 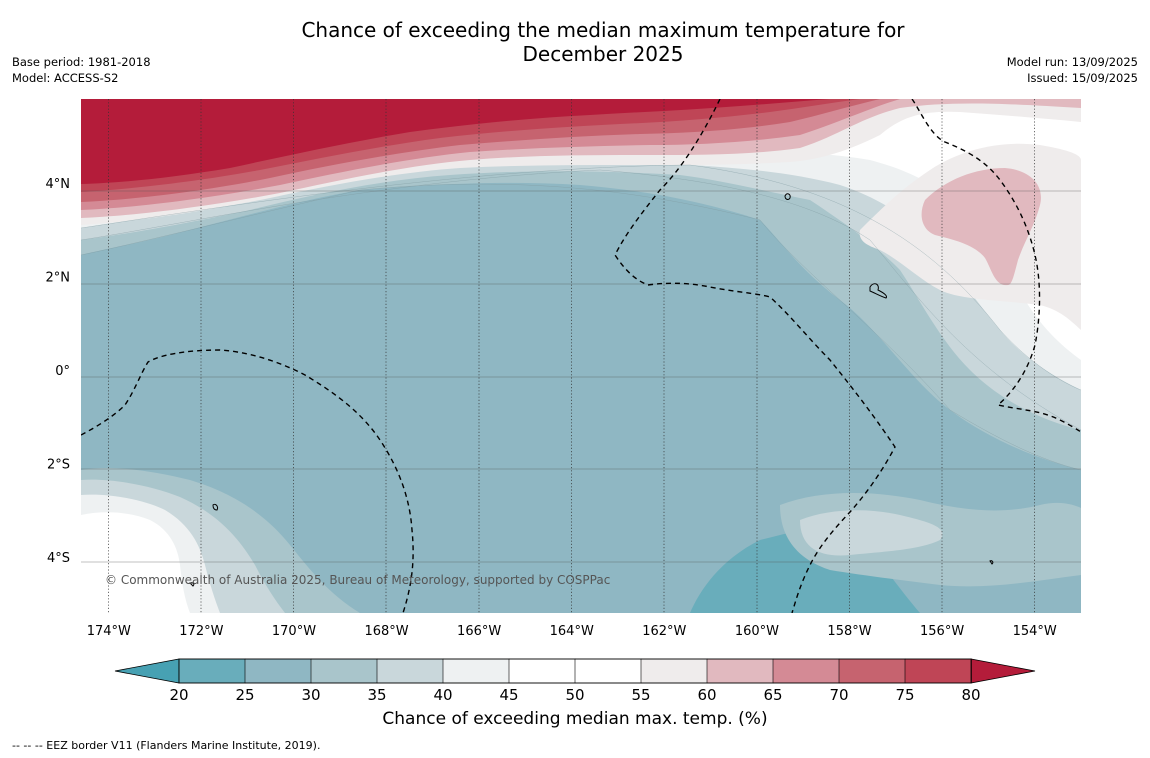 What do you see at coordinates (664, 631) in the screenshot?
I see `lon-tick-label: 162°W` at bounding box center [664, 631].